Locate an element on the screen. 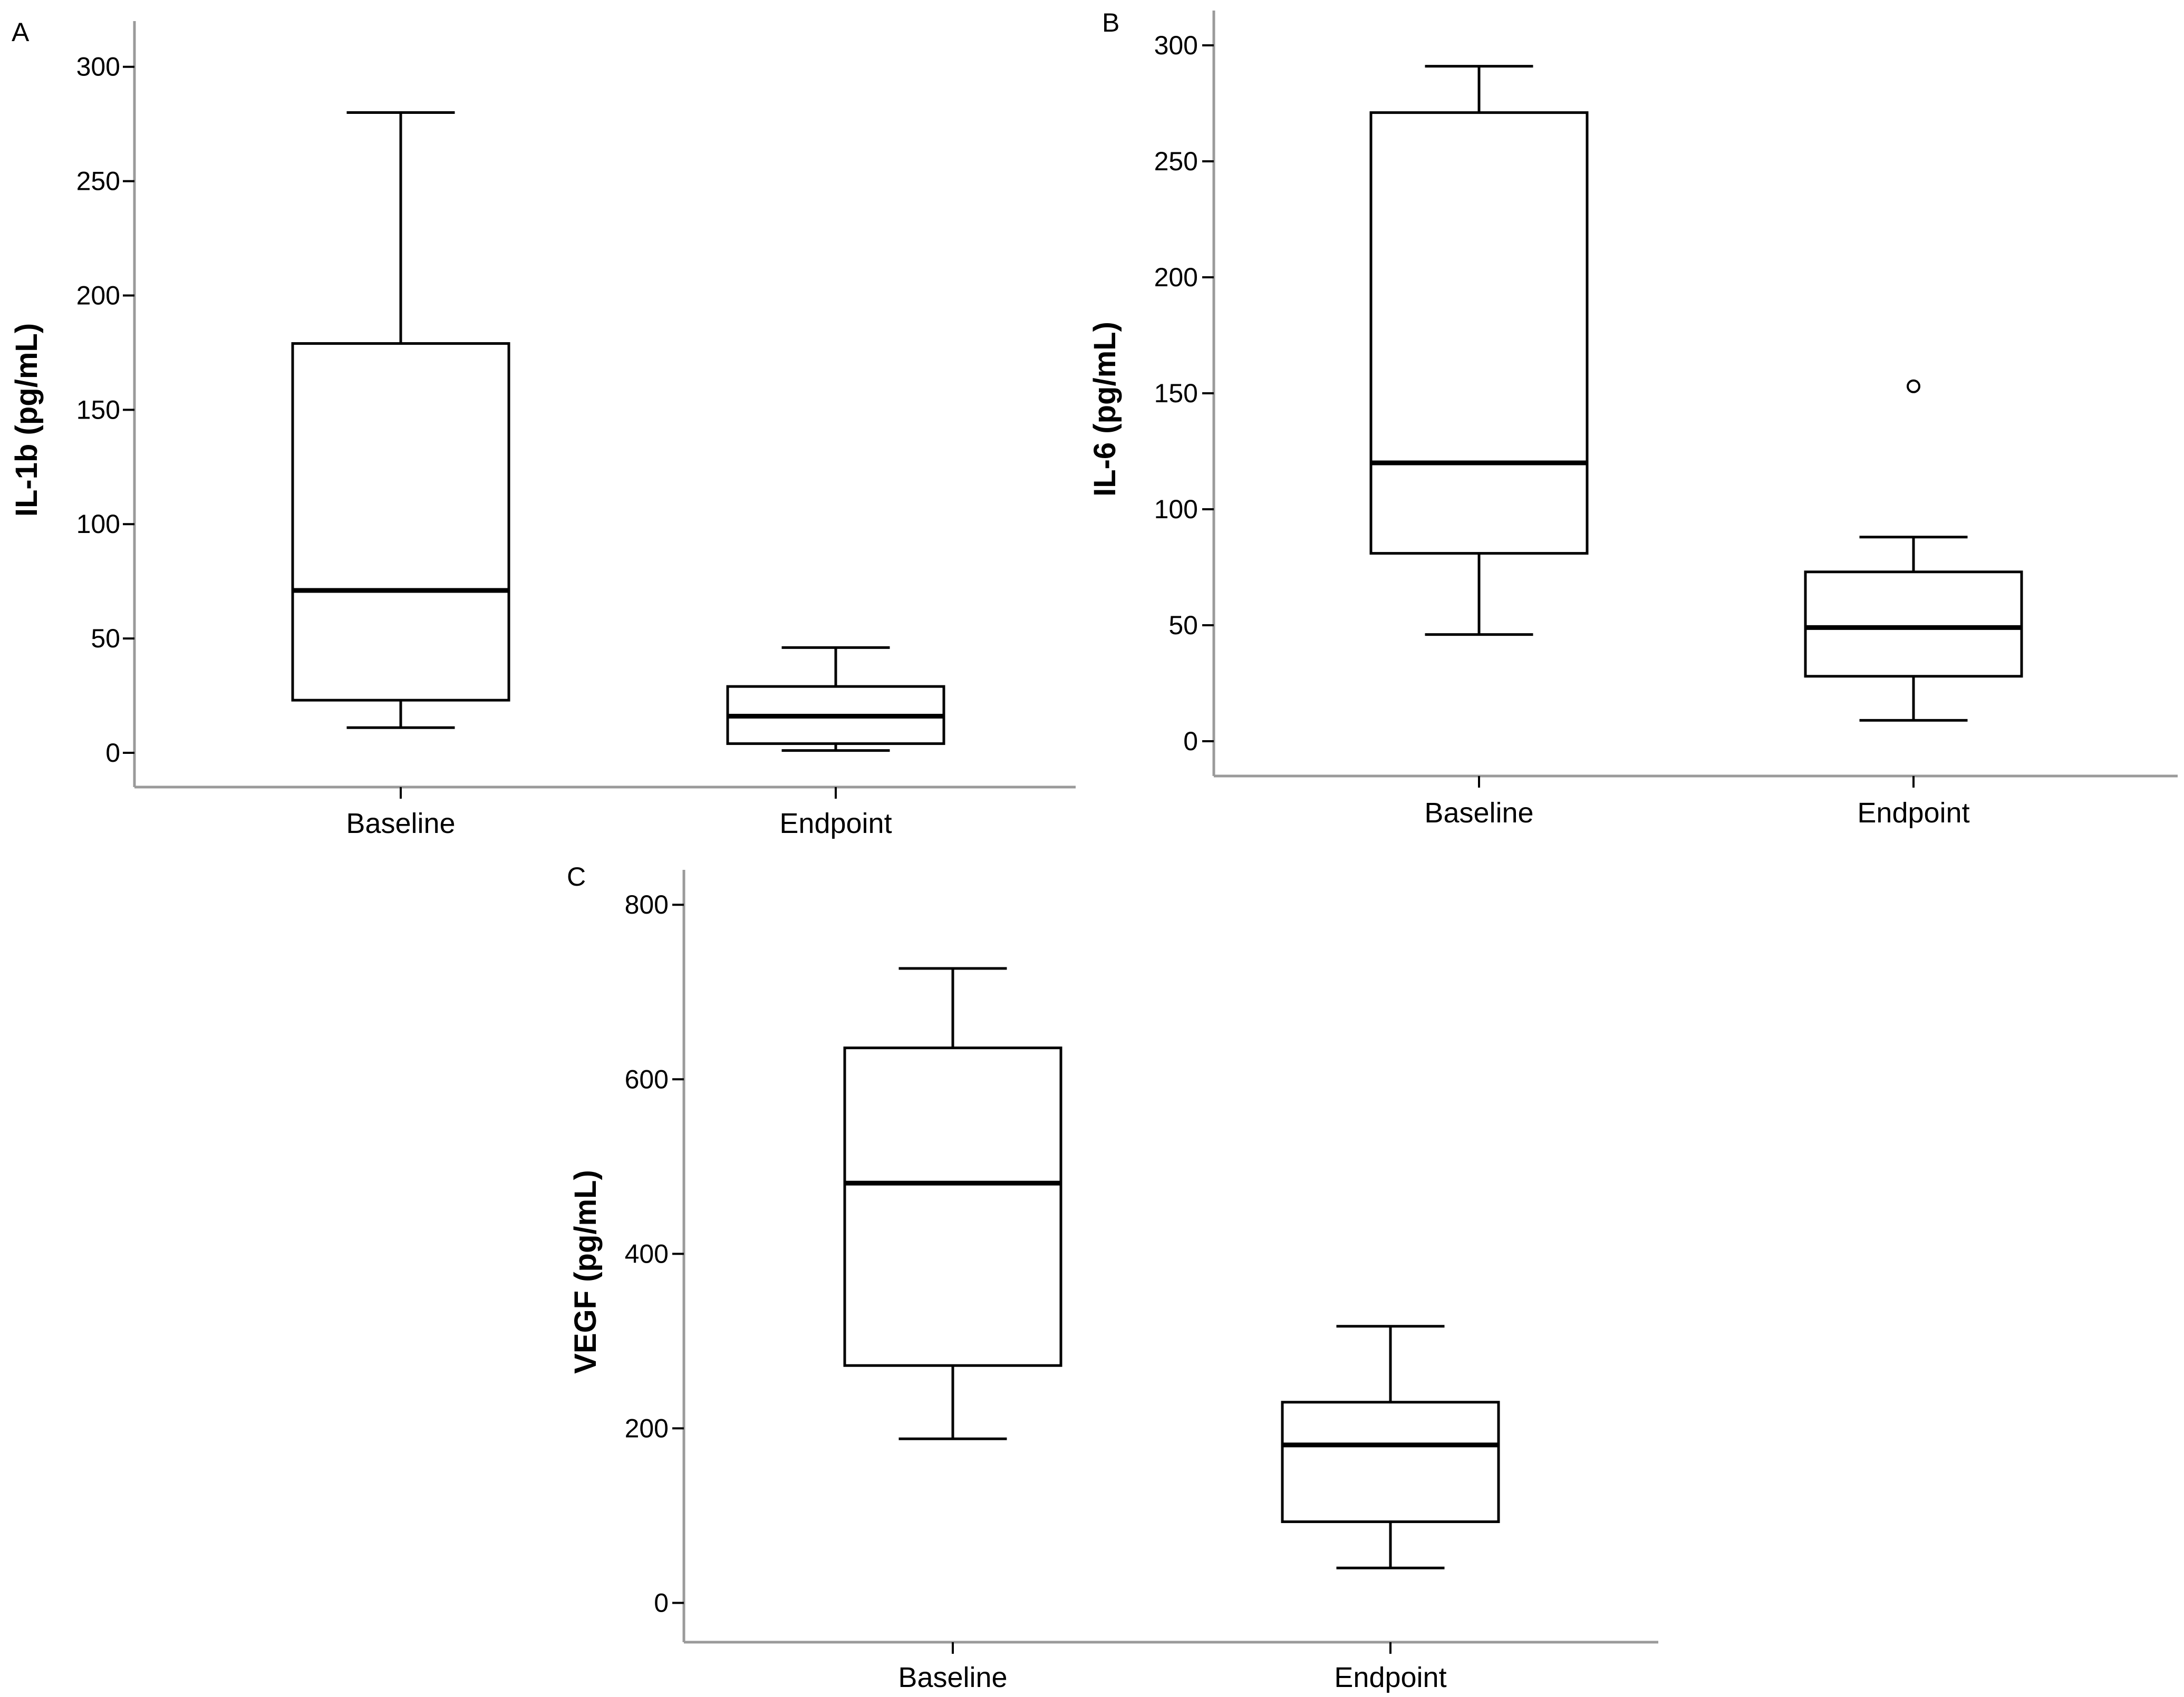 This screenshot has width=2184, height=1697. panel-label: A is located at coordinates (21, 32).